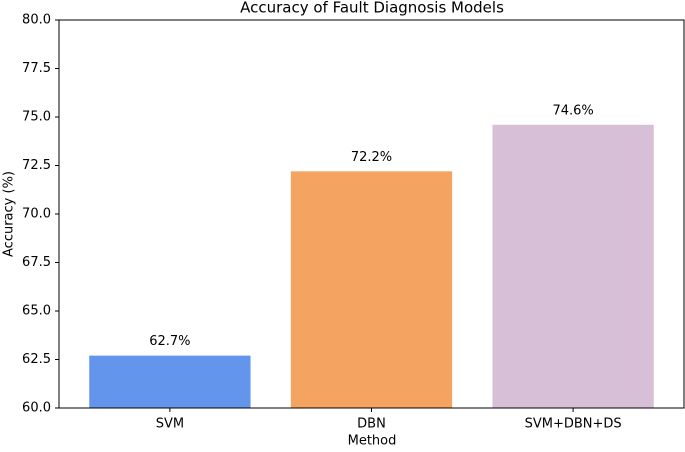 Image resolution: width=685 pixels, height=452 pixels. I want to click on y-tick-label: 62.5, so click(36, 359).